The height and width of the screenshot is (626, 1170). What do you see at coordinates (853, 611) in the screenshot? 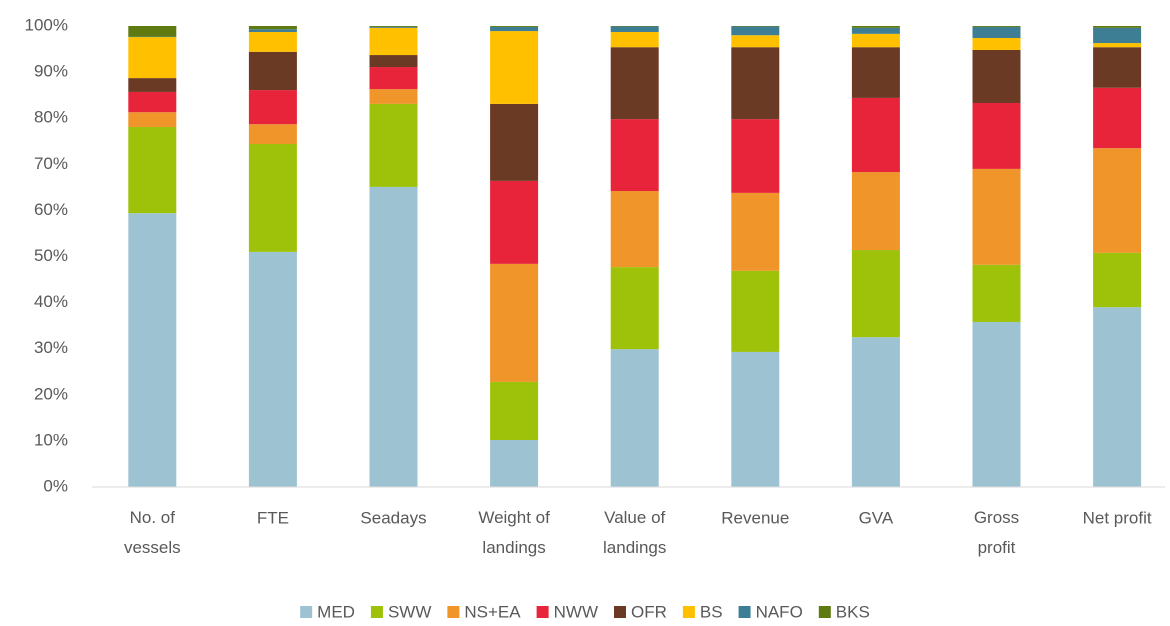
I see `legend-label: BKS` at bounding box center [853, 611].